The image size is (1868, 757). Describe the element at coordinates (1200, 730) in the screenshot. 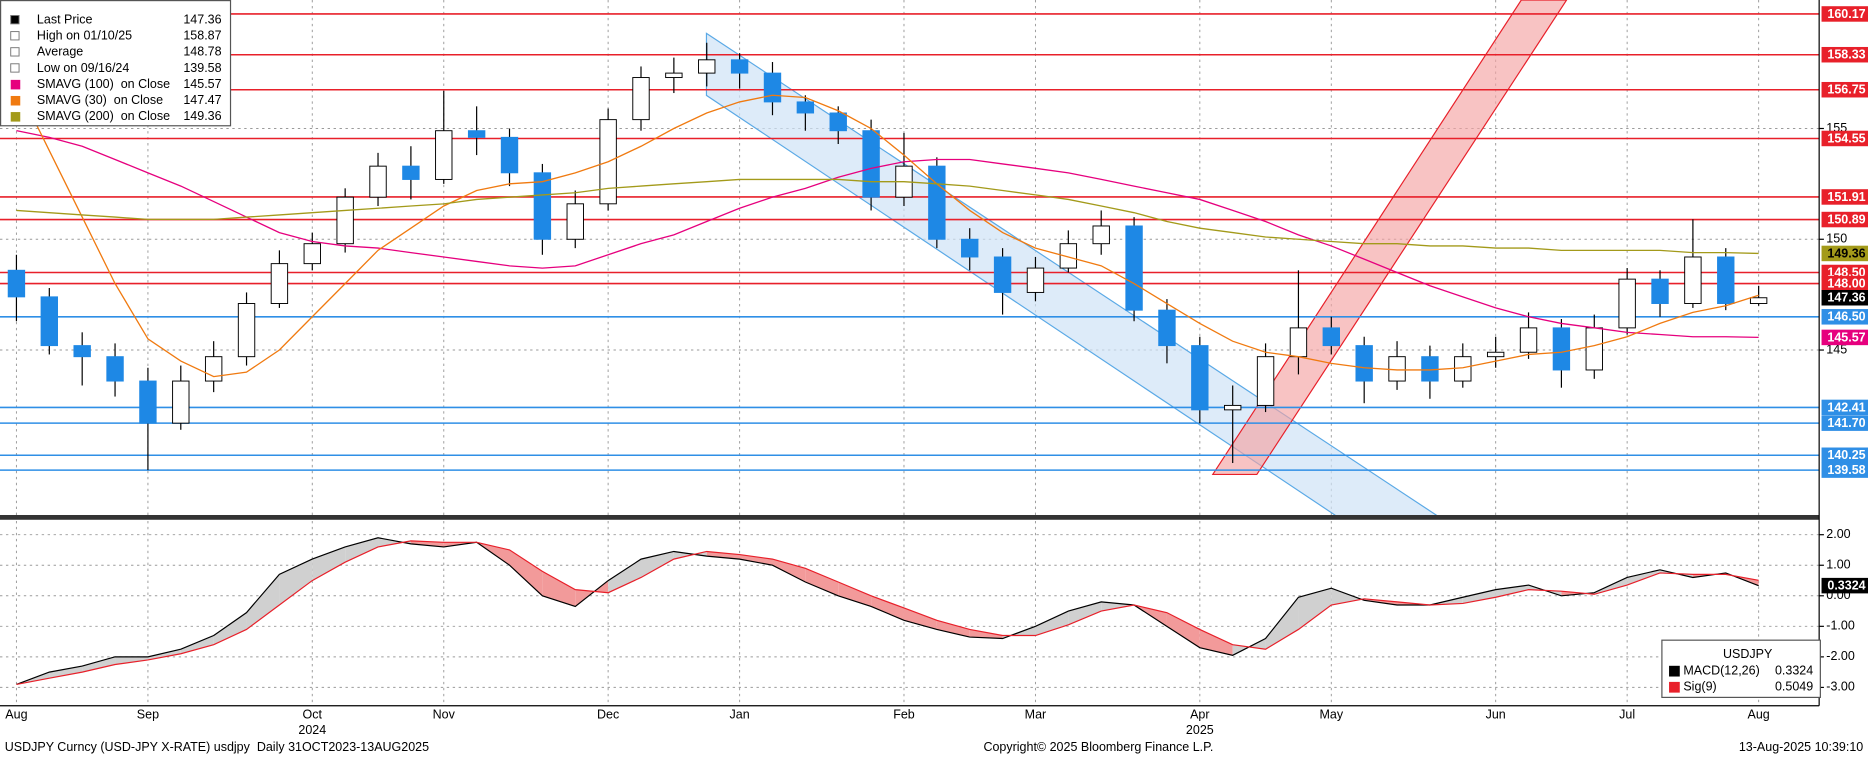

I see `x-year-label: 2025` at that location.